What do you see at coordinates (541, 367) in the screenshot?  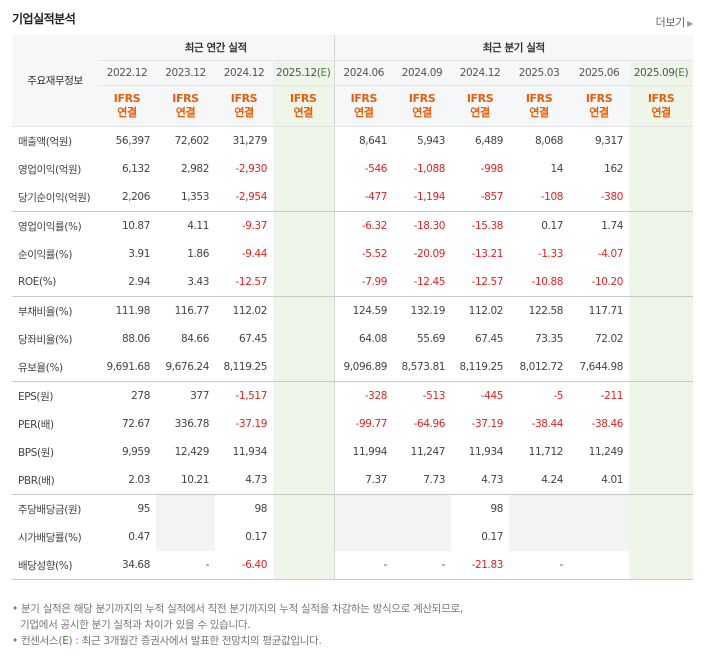 I see `value-cell: 8,012.72` at bounding box center [541, 367].